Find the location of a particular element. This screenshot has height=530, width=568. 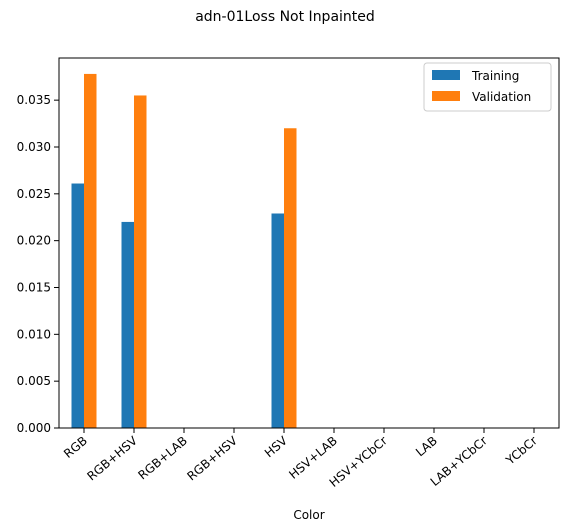

y-tick-label: 0.035 is located at coordinates (34, 100).